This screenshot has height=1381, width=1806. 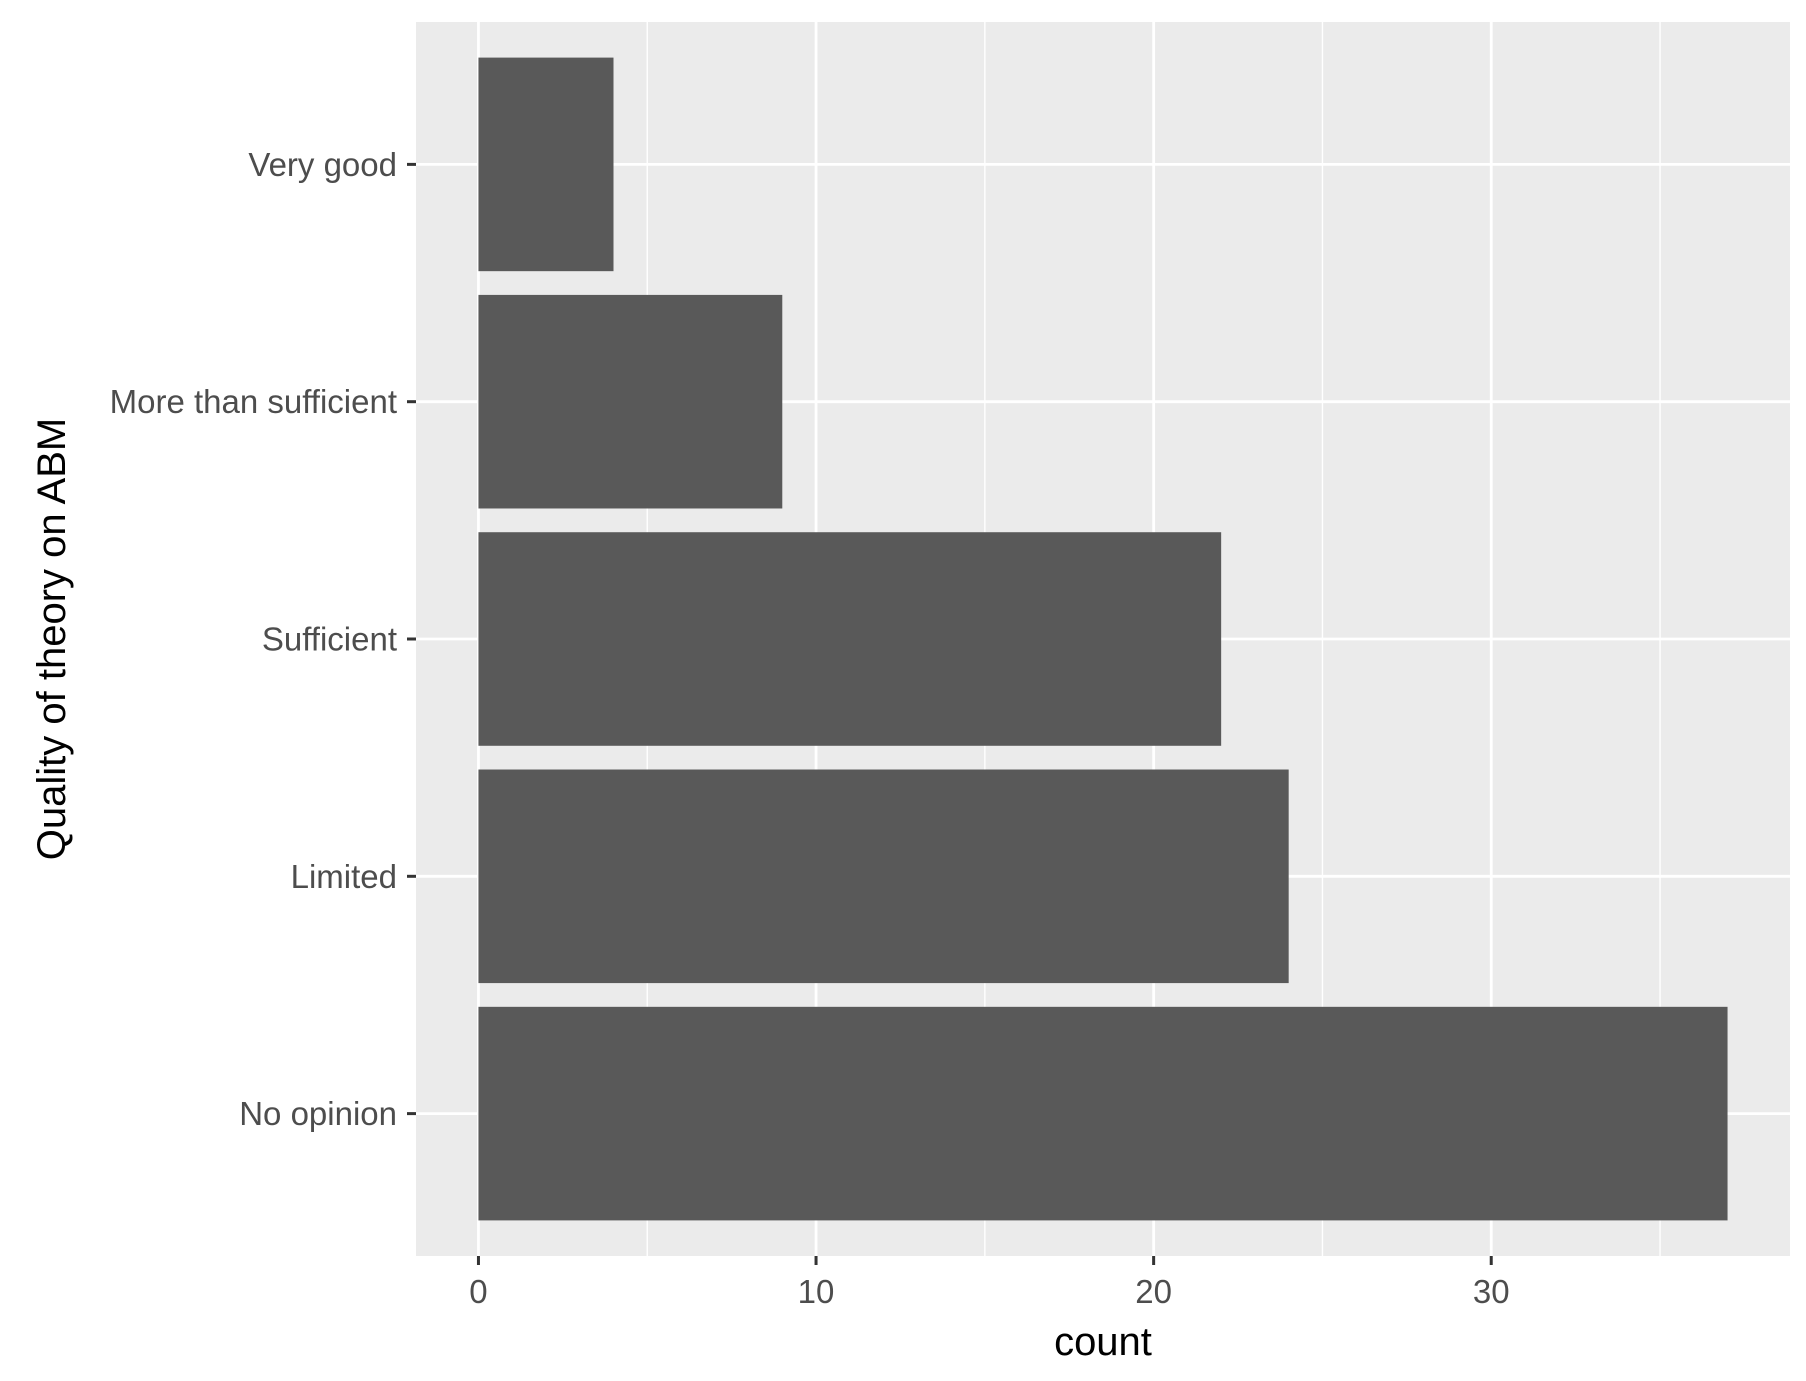 I want to click on x-tick-label: 20, so click(x=1153, y=1291).